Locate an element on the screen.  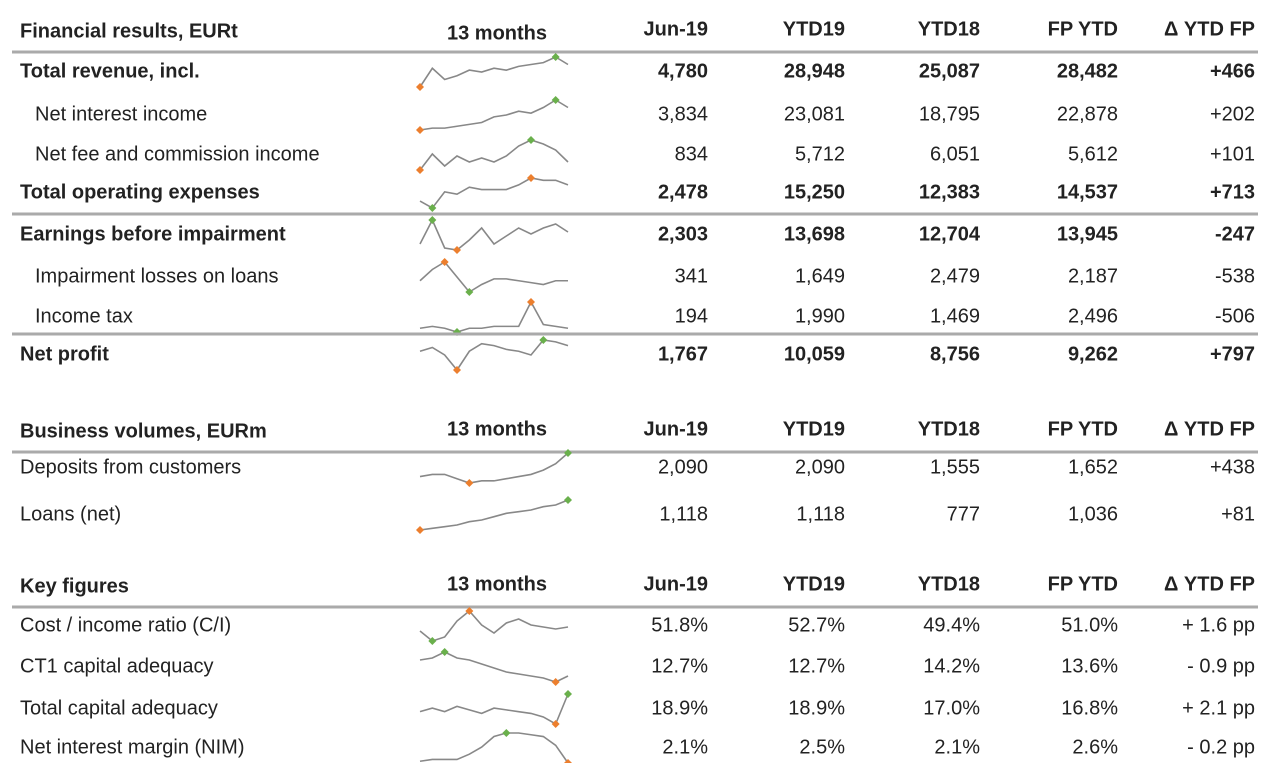
row-label: Total capital adequacy is located at coordinates (119, 708).